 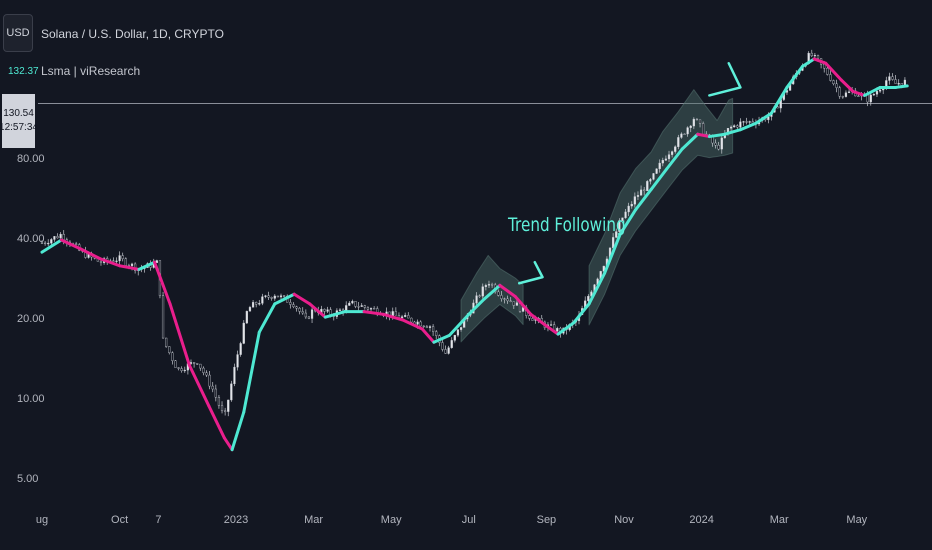 I want to click on indicator-name: Lsma | viResearch, so click(x=91, y=71).